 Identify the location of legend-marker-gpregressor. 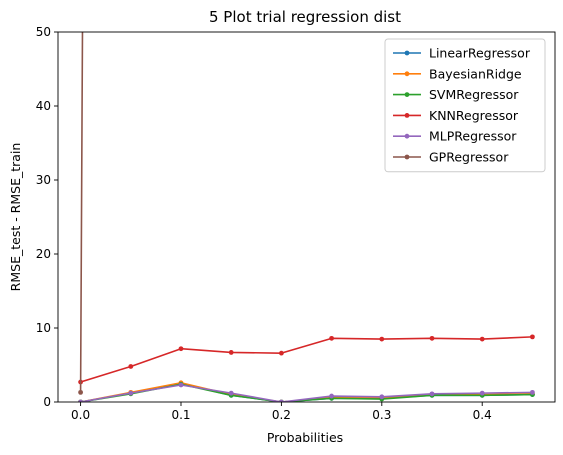
(407, 157).